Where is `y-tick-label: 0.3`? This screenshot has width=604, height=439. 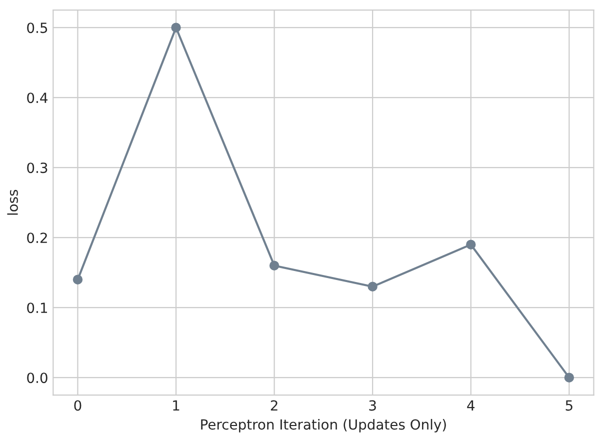 y-tick-label: 0.3 is located at coordinates (37, 168).